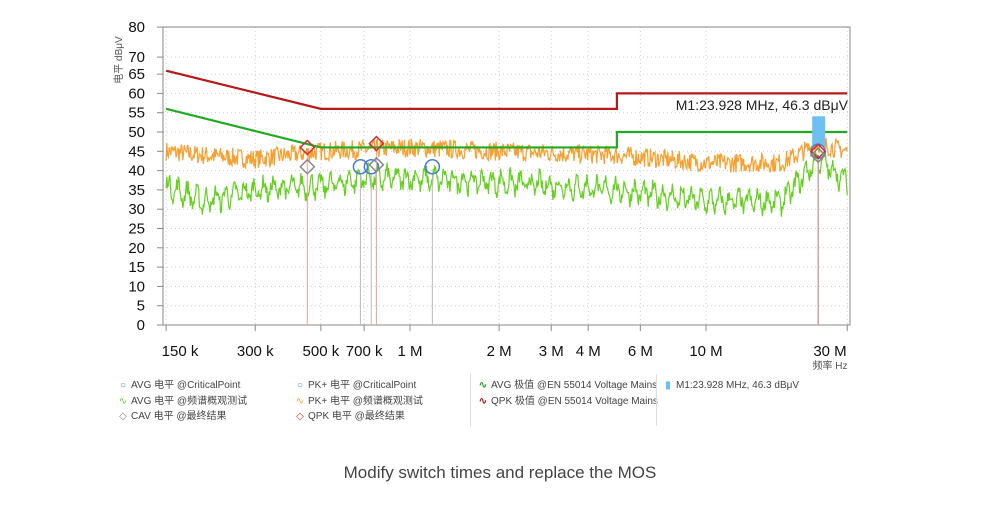 The height and width of the screenshot is (505, 1000). I want to click on legend-item: ▮ M1:23.928 MHz, 46.3 dBμV, so click(731, 386).